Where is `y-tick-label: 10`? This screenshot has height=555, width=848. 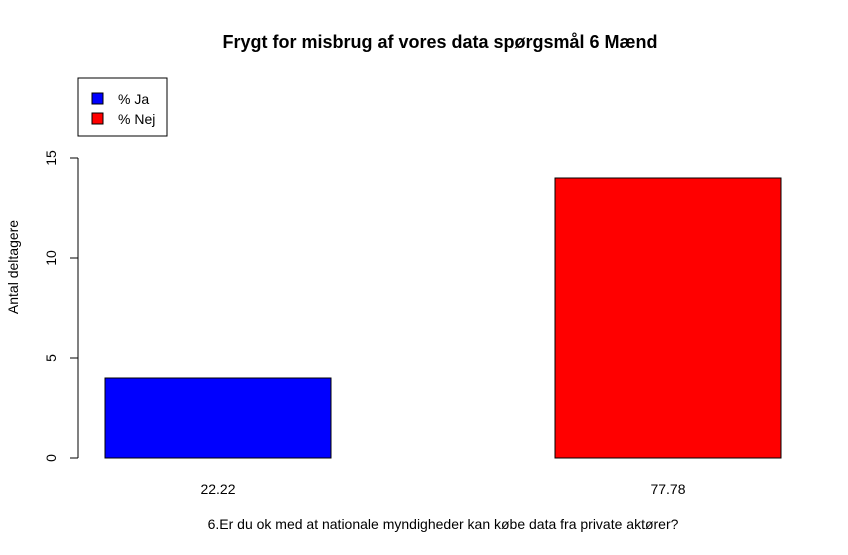 y-tick-label: 10 is located at coordinates (51, 258).